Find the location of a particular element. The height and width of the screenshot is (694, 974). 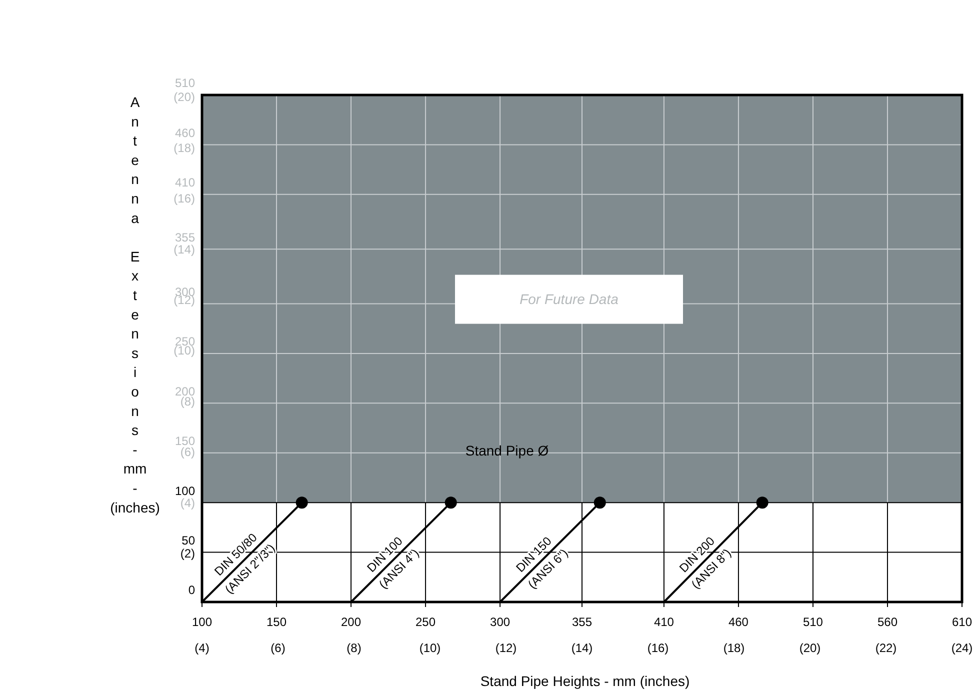

x2-tick-label: (18) is located at coordinates (734, 648).